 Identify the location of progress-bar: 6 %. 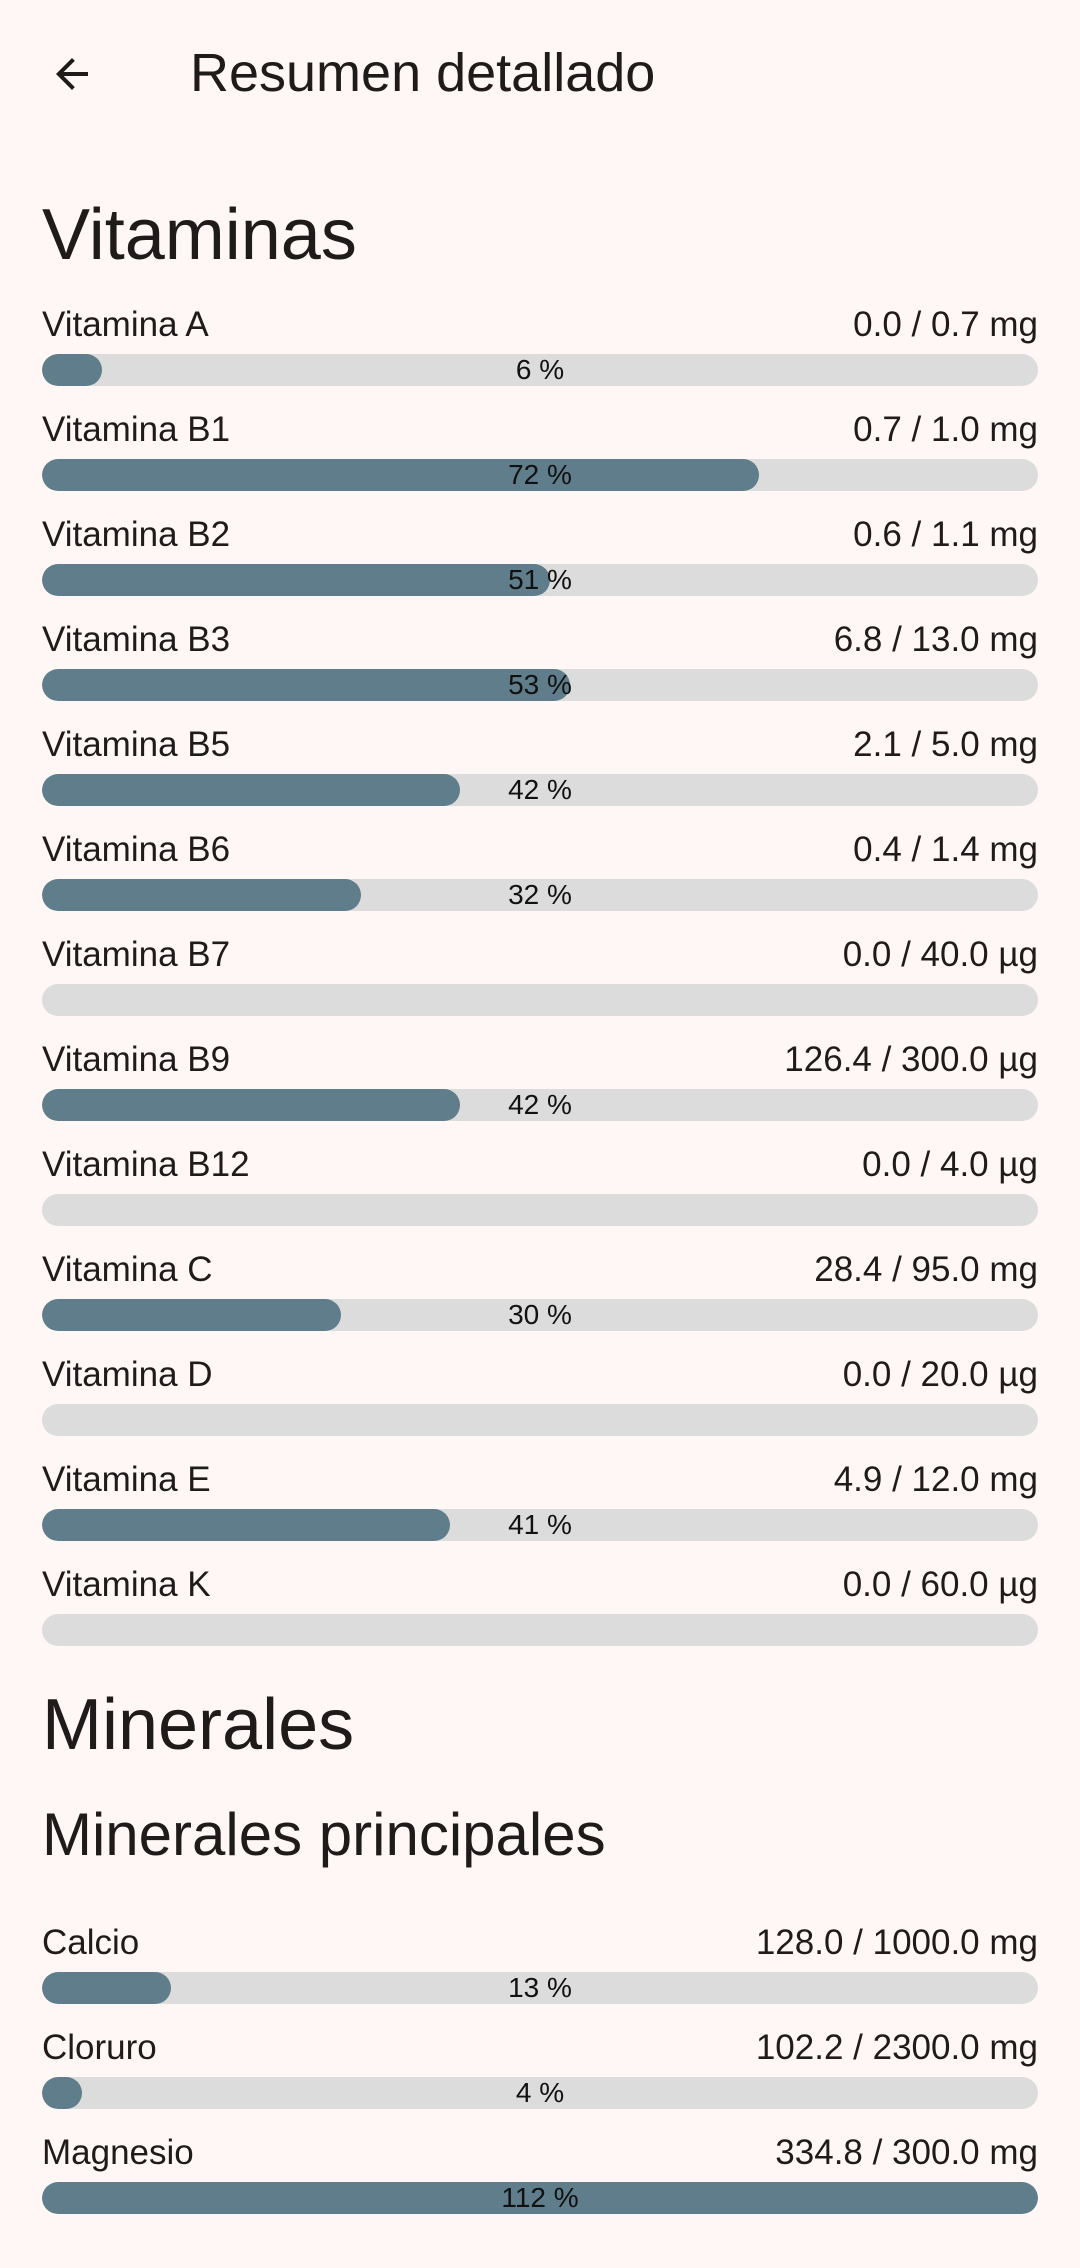
(540, 370).